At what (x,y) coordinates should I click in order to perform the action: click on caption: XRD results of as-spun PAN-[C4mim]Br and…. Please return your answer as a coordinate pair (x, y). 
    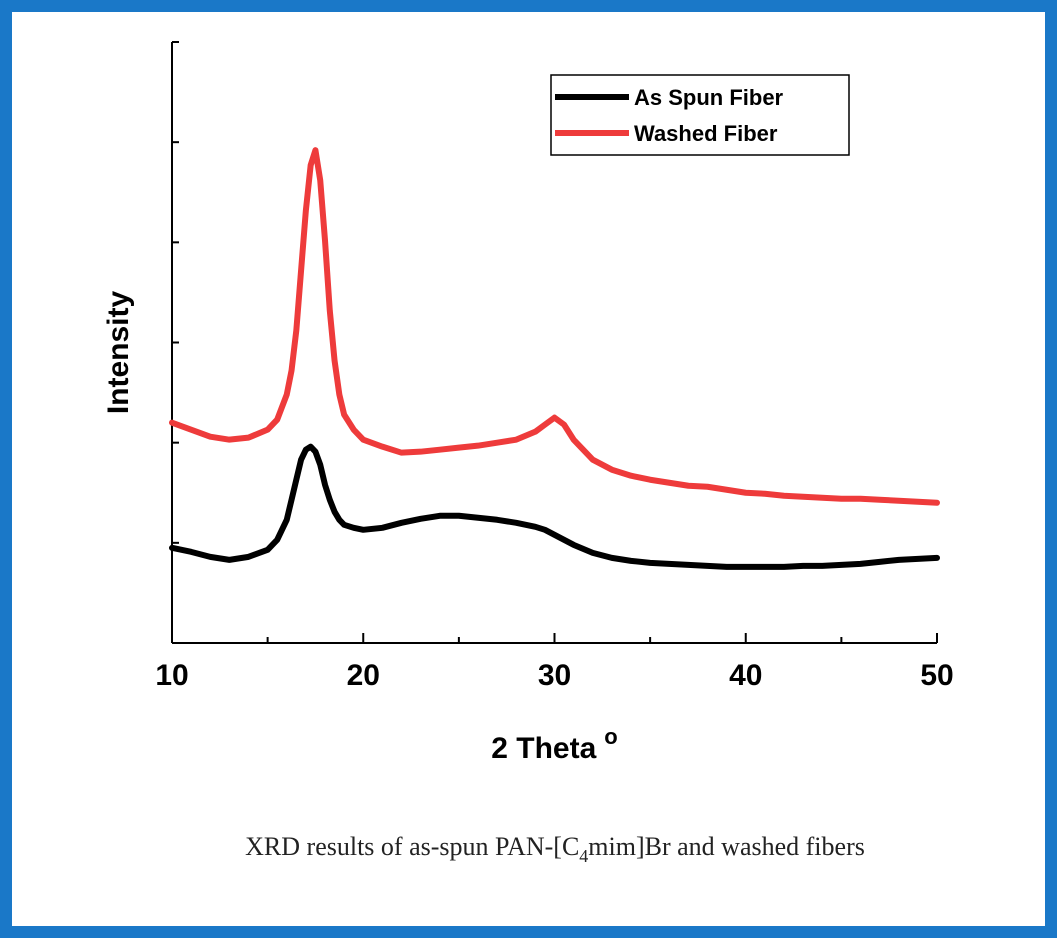
    Looking at the image, I should click on (555, 849).